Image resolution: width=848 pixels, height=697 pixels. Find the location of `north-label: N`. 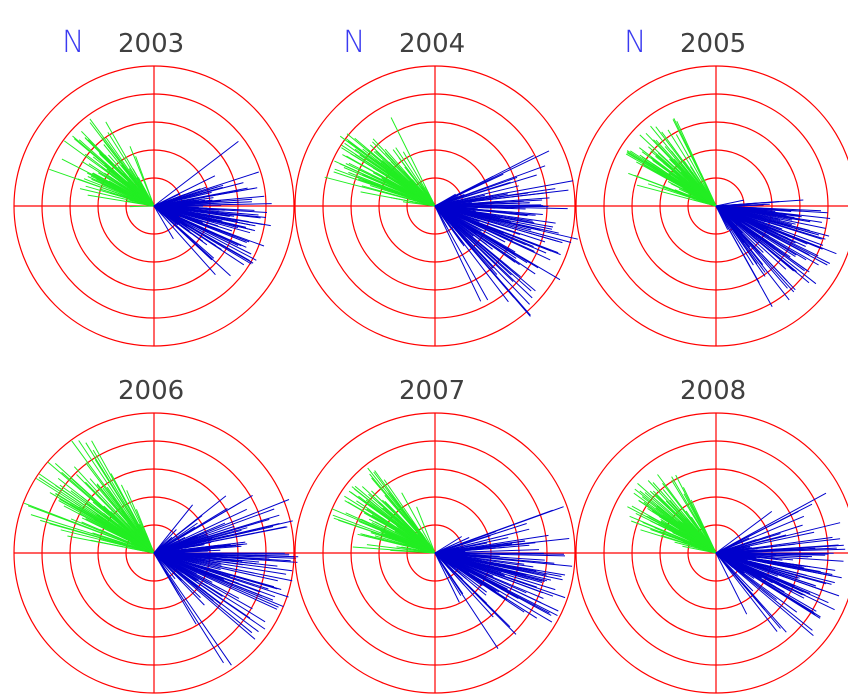

north-label: N is located at coordinates (354, 42).